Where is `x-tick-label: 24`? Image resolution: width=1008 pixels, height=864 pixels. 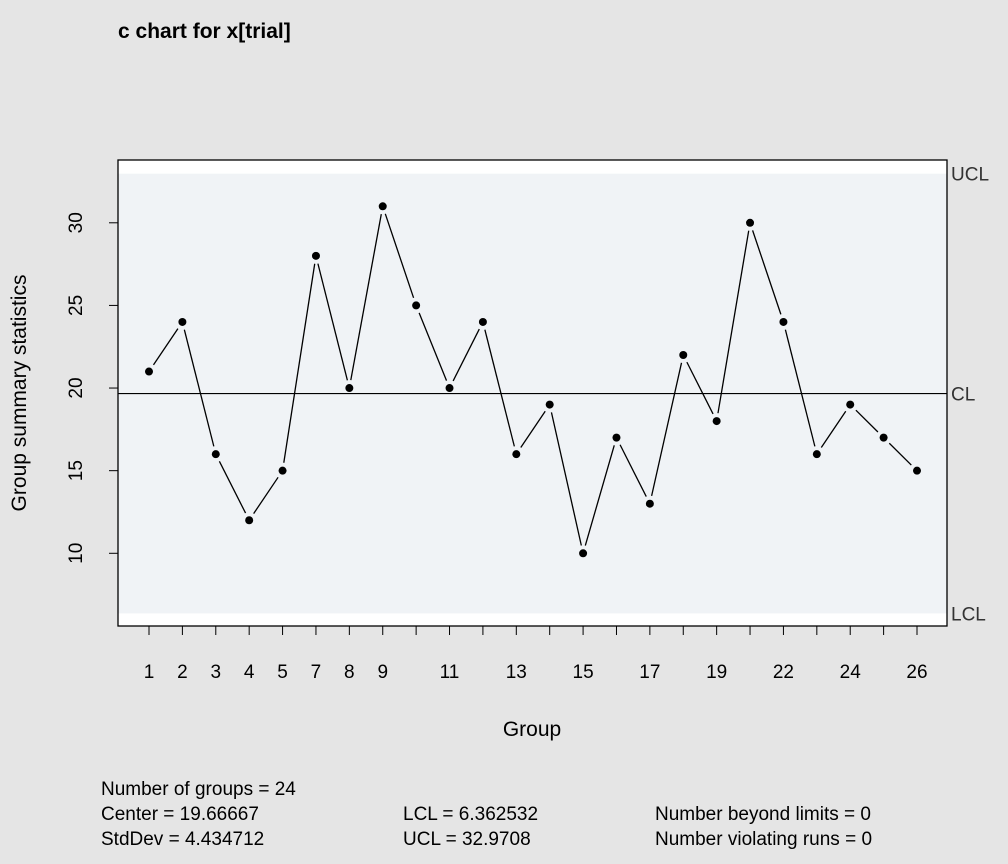 x-tick-label: 24 is located at coordinates (851, 672).